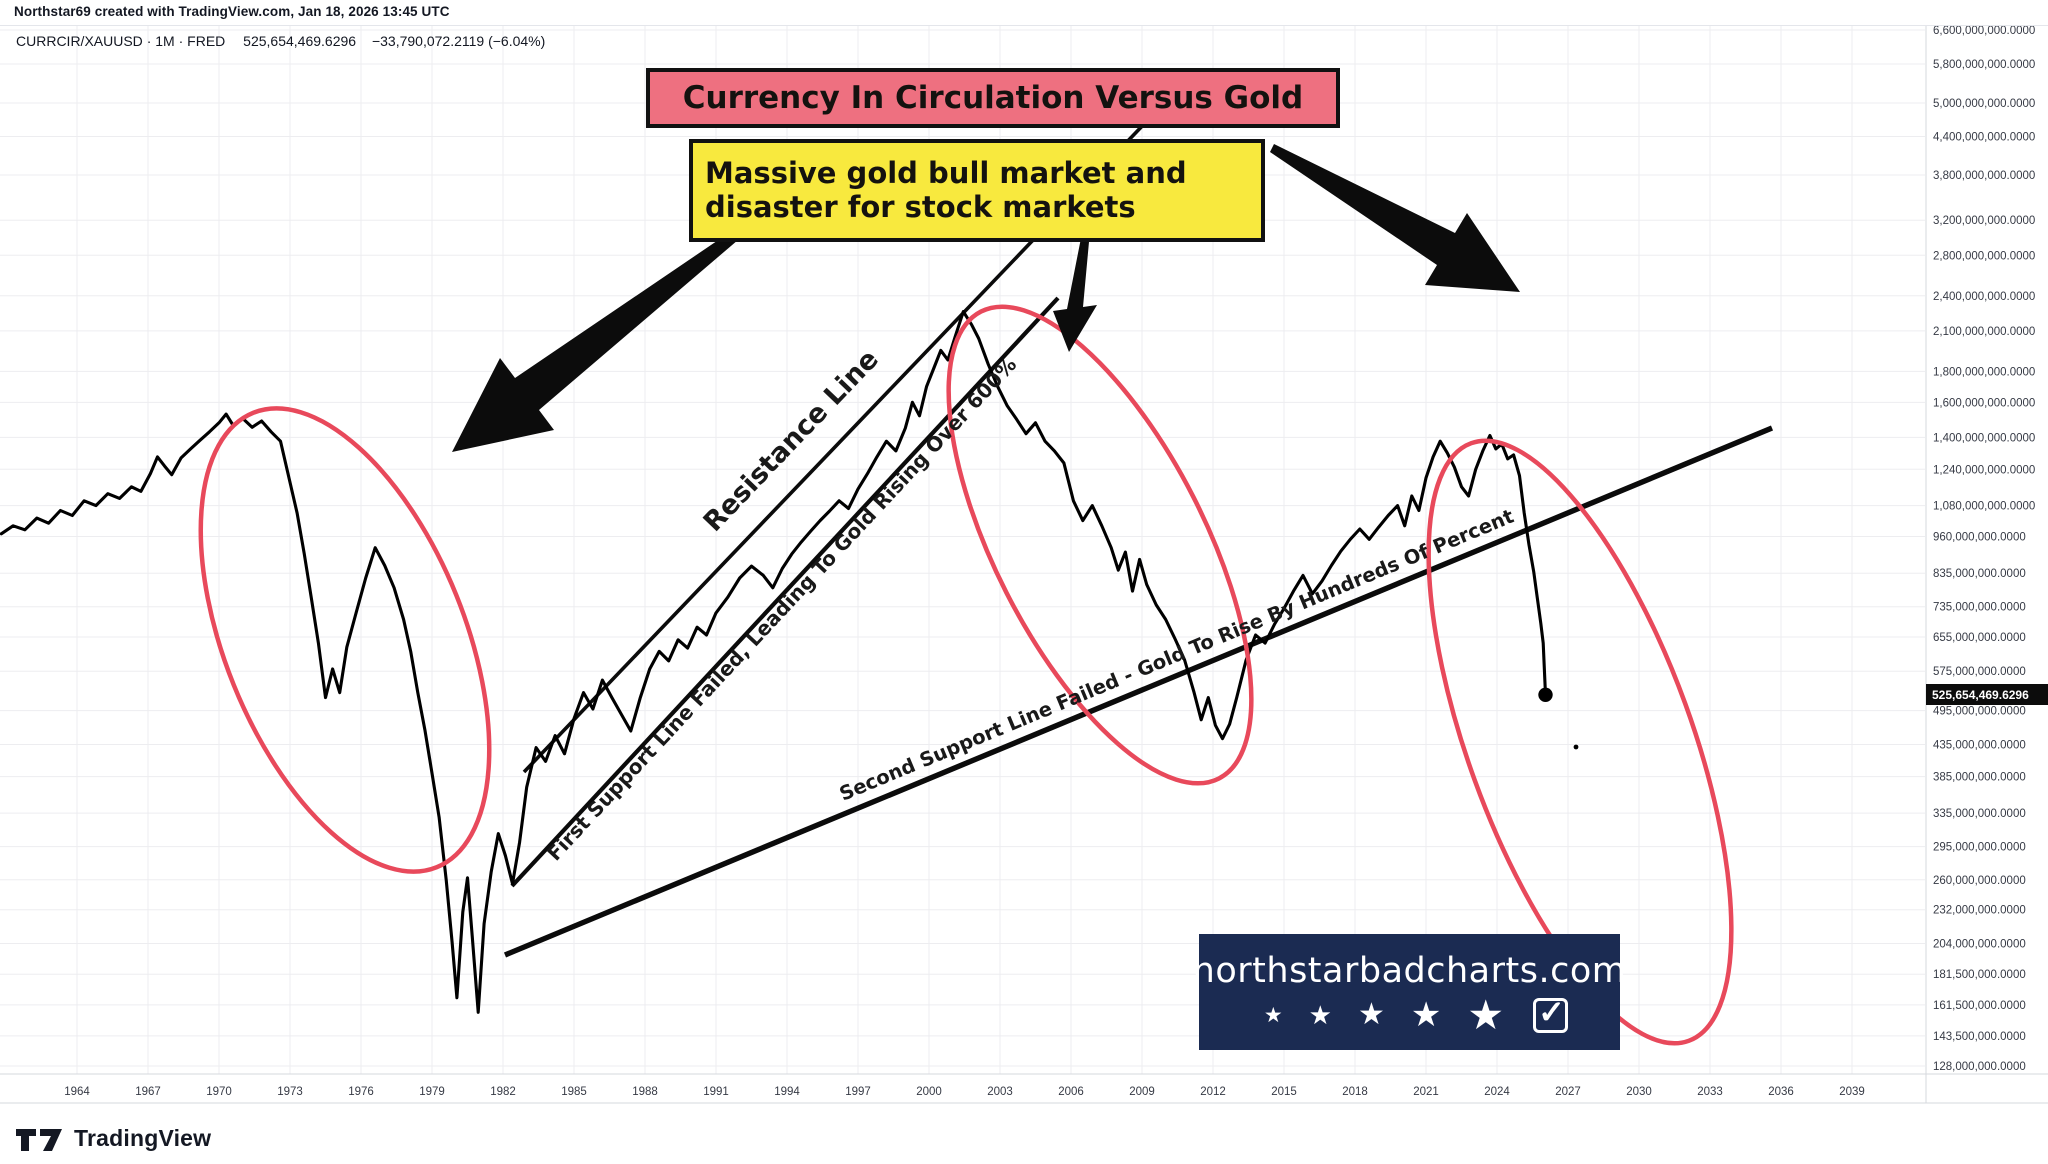 Image resolution: width=2048 pixels, height=1164 pixels. What do you see at coordinates (1984, 470) in the screenshot?
I see `price-tick-label: 1,240,000,000.0000` at bounding box center [1984, 470].